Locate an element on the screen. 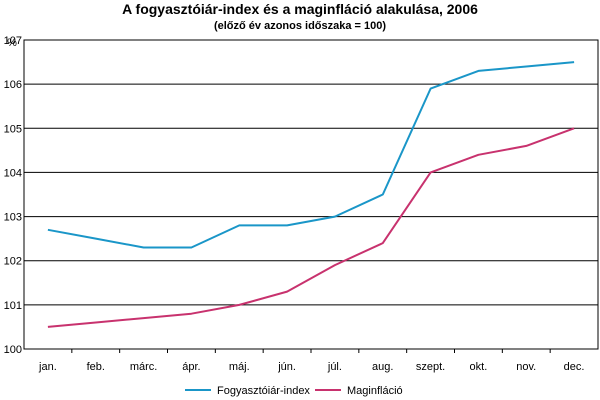 This screenshot has width=600, height=400. x-tick-label: jan. is located at coordinates (47, 367).